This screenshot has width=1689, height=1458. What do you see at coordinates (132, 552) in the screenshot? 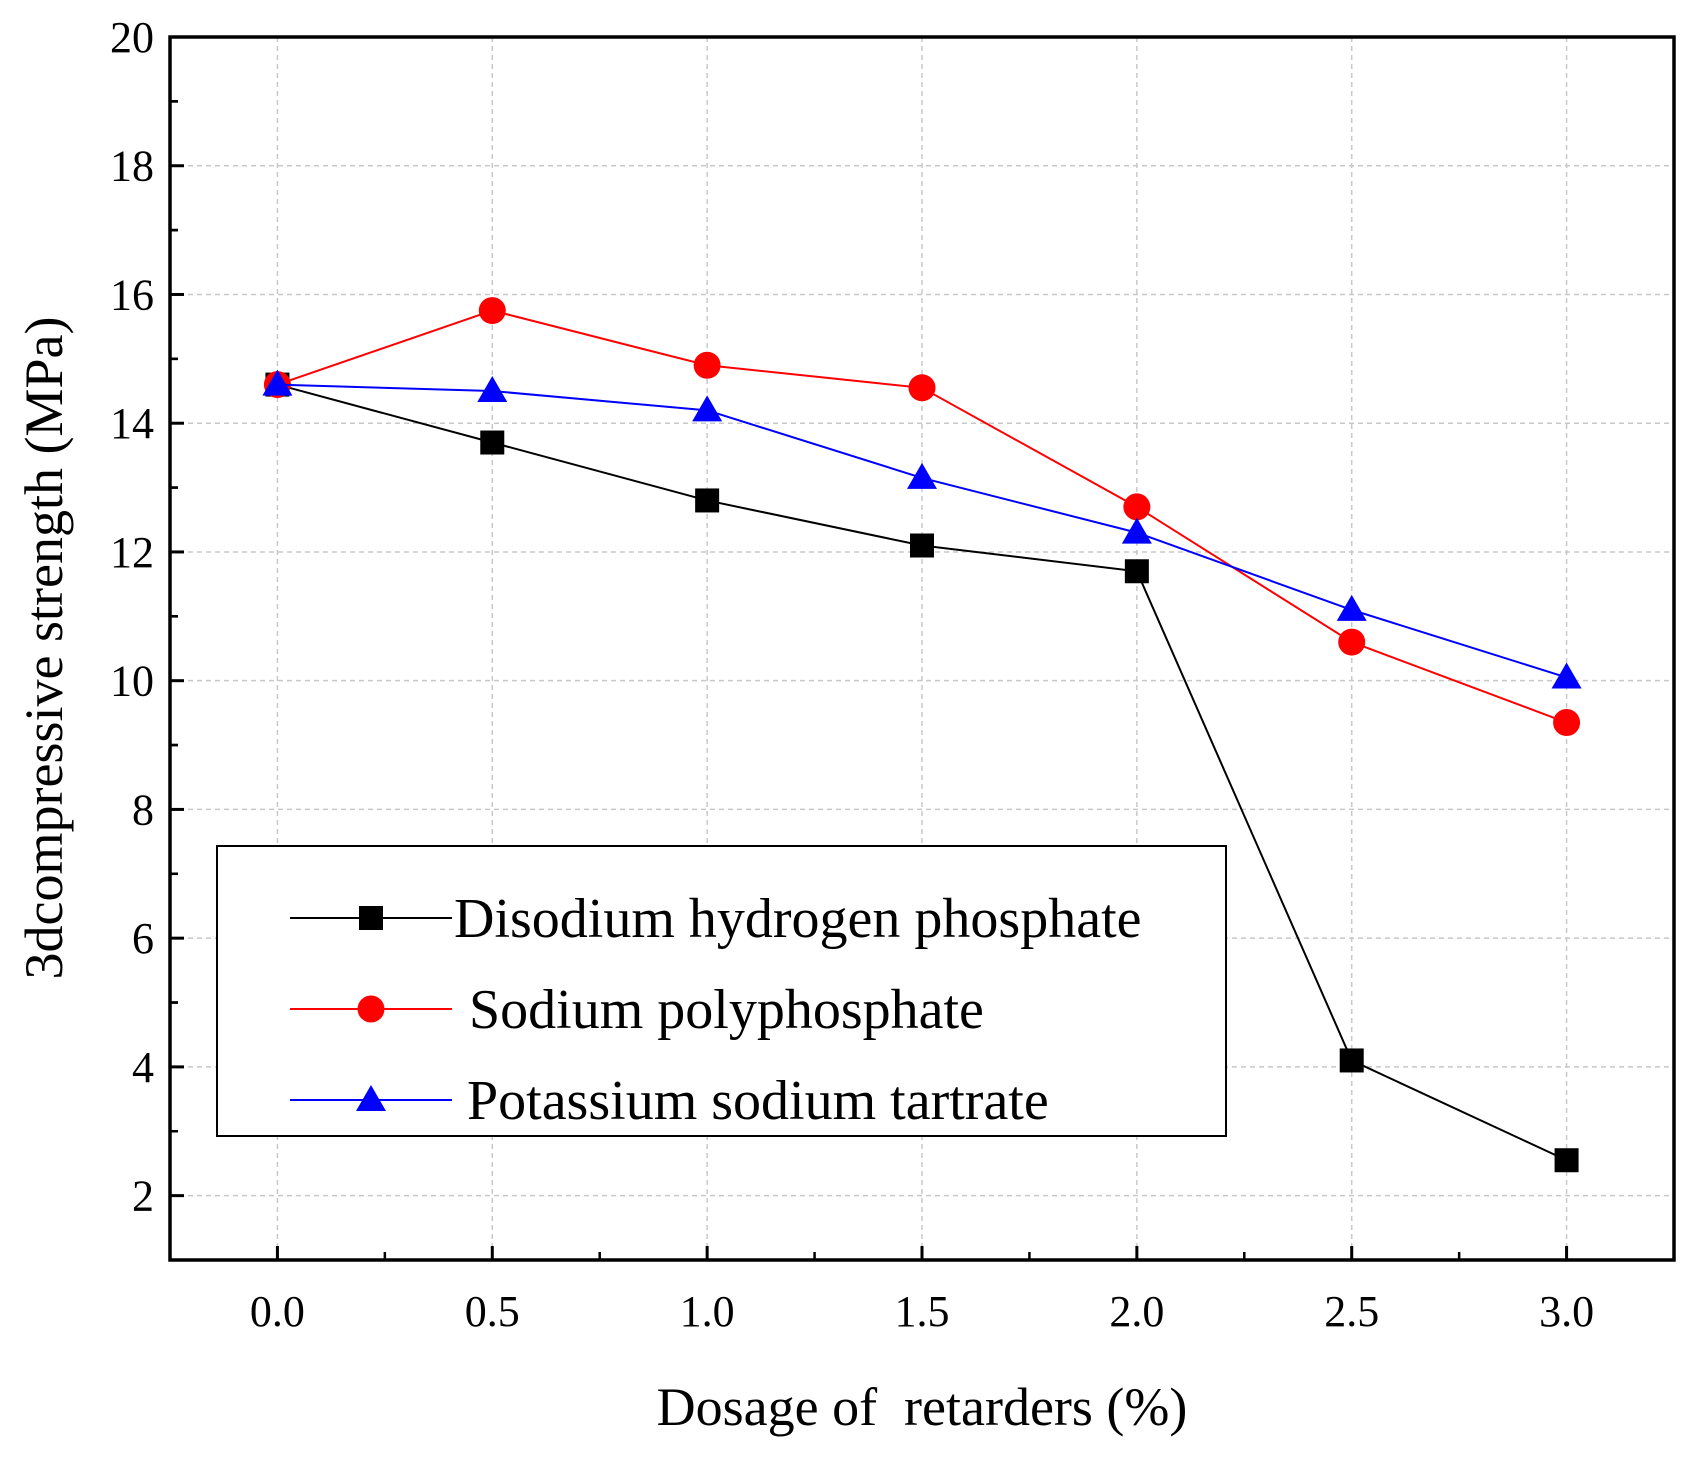
I see `y-tick-label-5: 12` at bounding box center [132, 552].